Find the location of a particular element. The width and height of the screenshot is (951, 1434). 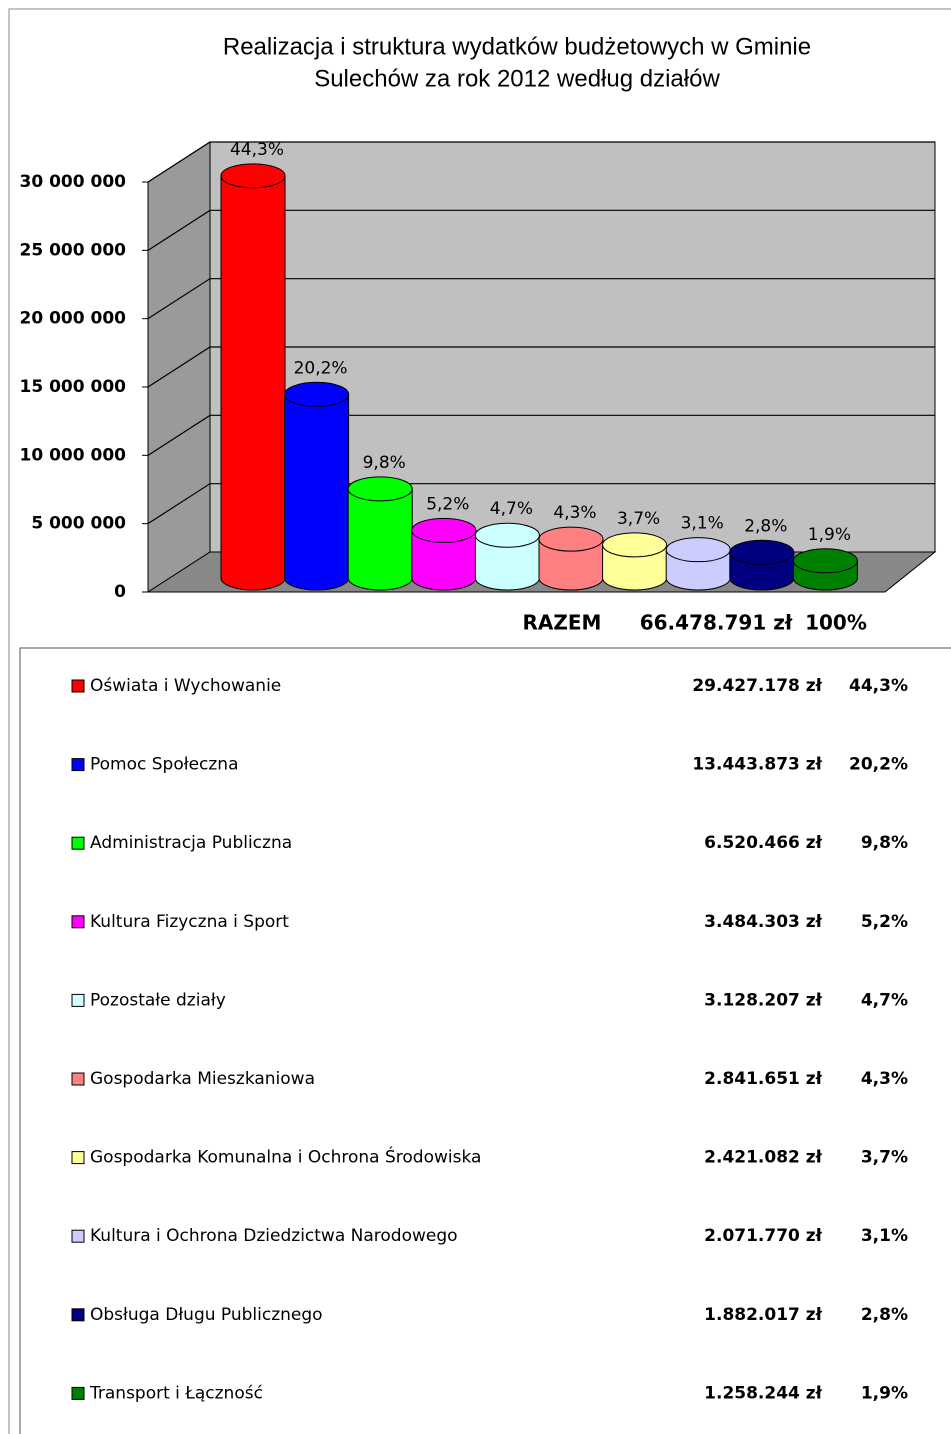

bar-label: 9,8% is located at coordinates (384, 463).